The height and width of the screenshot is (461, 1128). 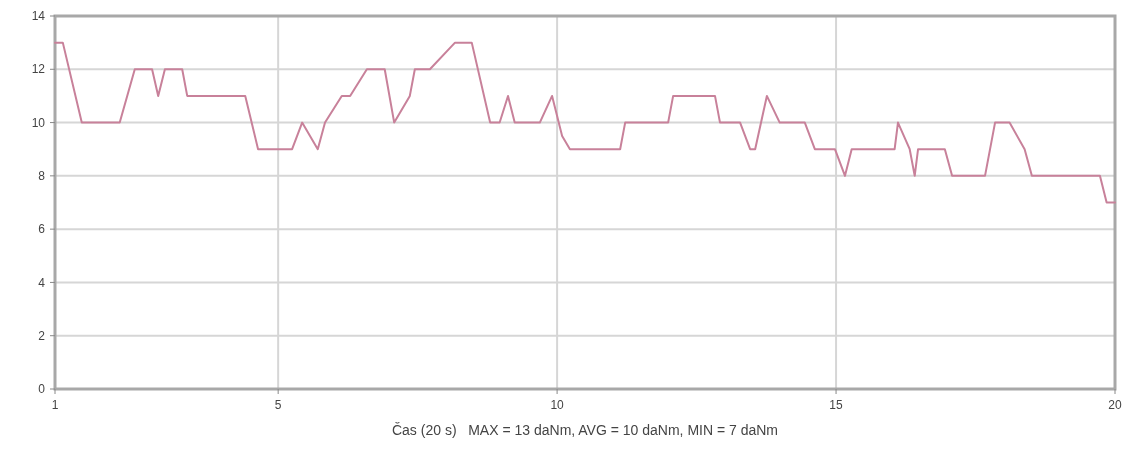 I want to click on y-tick-label: 14, so click(x=38, y=16).